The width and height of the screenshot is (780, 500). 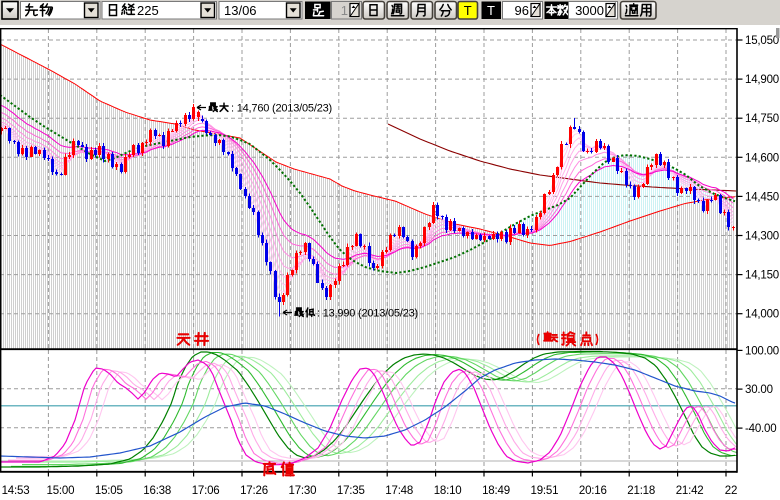 What do you see at coordinates (545, 491) in the screenshot?
I see `svg-text: 19:51` at bounding box center [545, 491].